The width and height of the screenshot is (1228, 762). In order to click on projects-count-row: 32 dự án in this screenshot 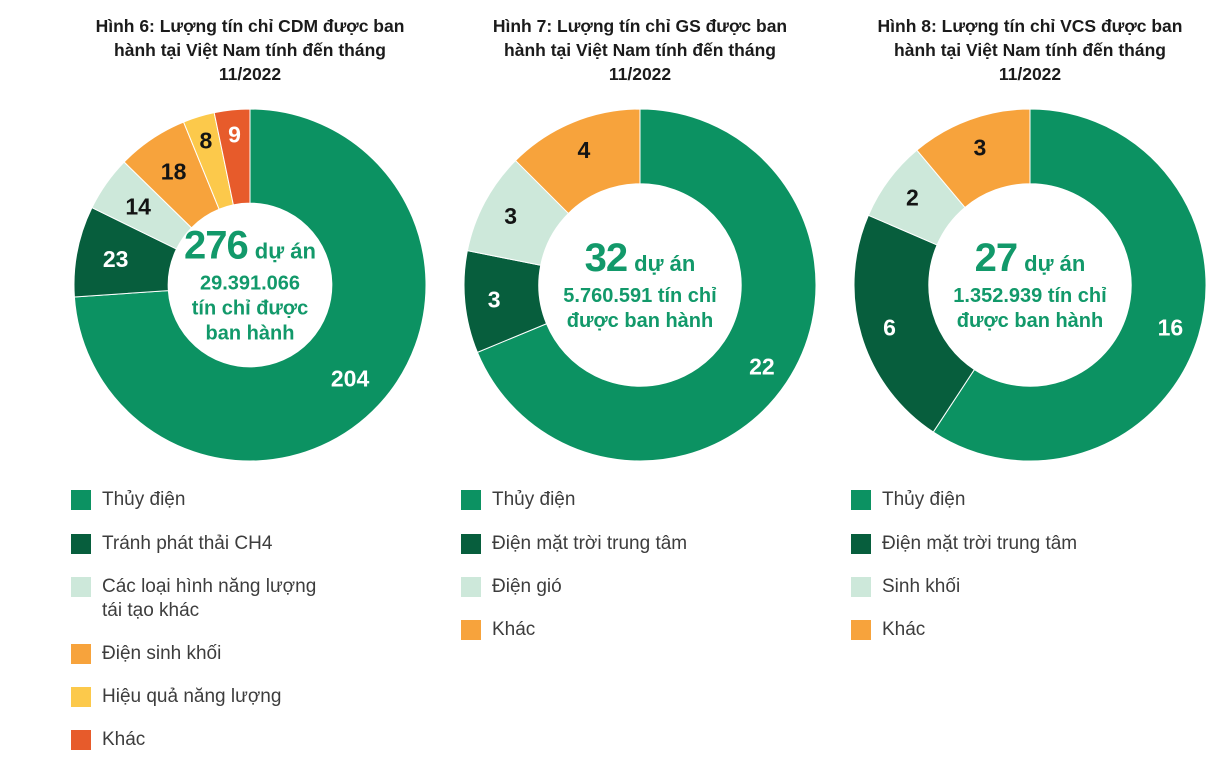, I will do `click(640, 258)`.